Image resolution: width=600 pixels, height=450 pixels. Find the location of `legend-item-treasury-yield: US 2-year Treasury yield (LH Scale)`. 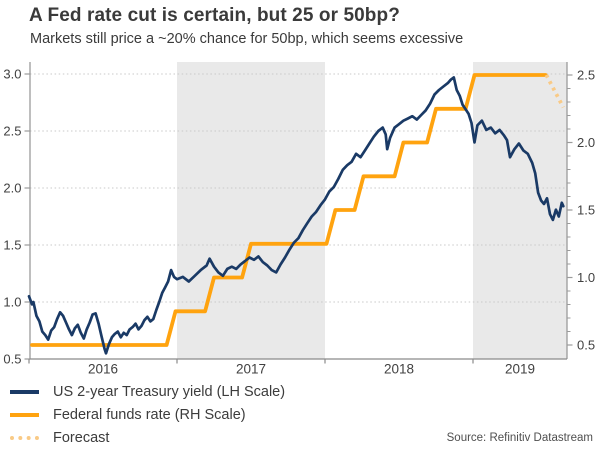

legend-item-treasury-yield: US 2-year Treasury yield (LH Scale) is located at coordinates (147, 391).